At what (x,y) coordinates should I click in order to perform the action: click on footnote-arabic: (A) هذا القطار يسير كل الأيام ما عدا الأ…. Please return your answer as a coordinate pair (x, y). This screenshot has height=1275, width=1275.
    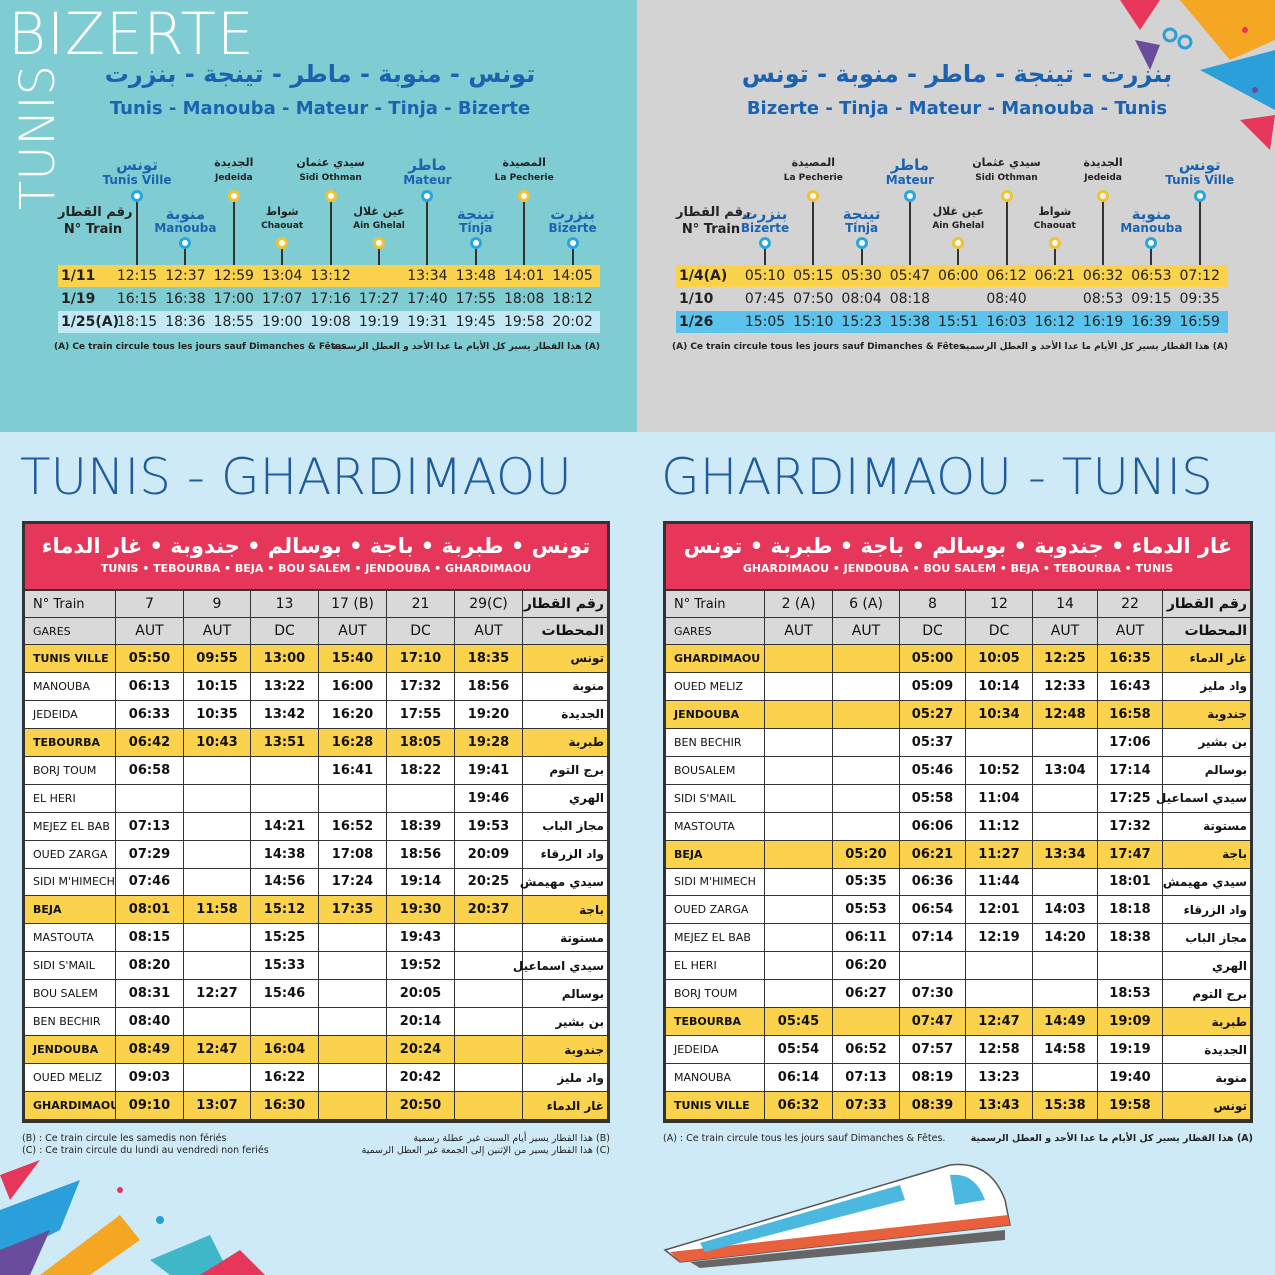
    Looking at the image, I should click on (1111, 1138).